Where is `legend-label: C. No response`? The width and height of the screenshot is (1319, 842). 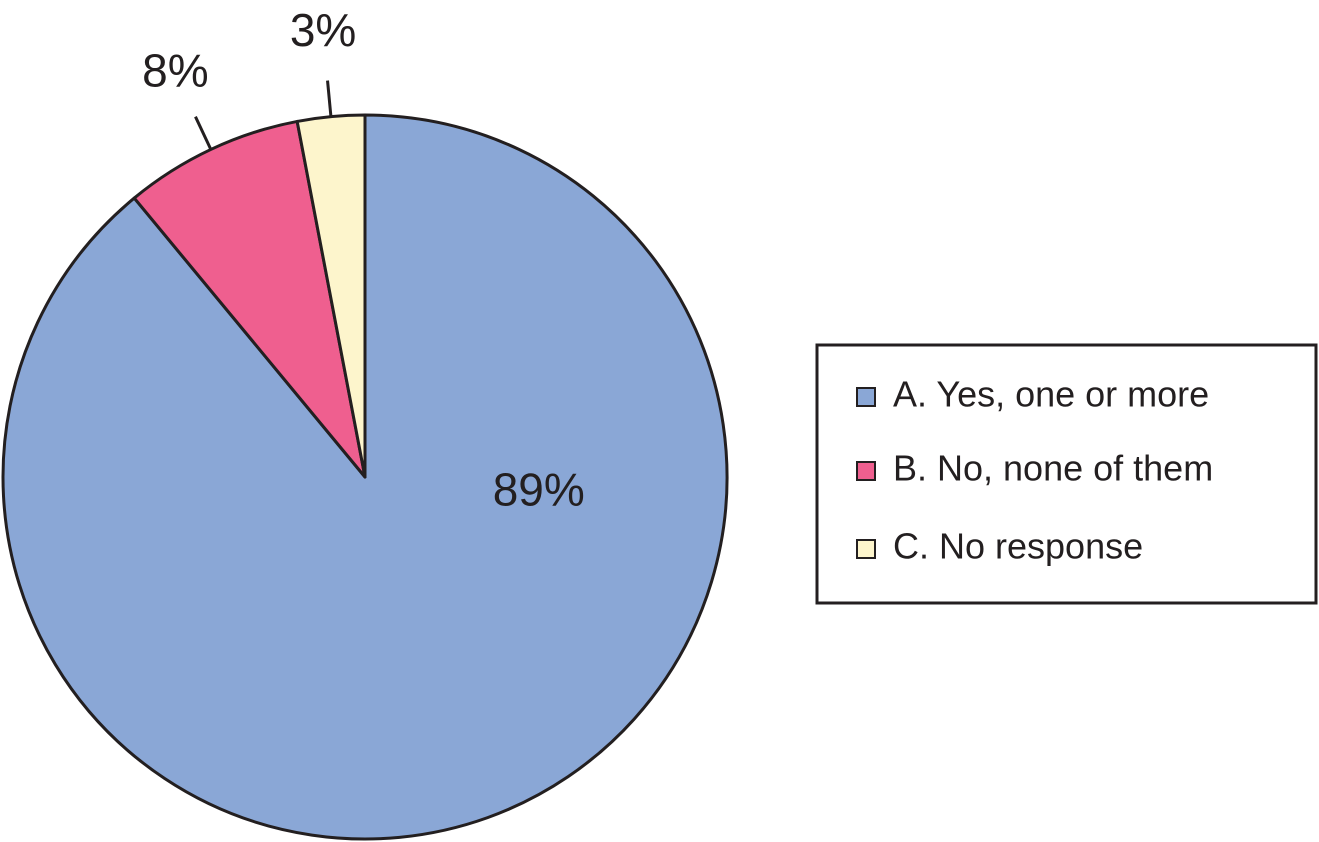 legend-label: C. No response is located at coordinates (1018, 546).